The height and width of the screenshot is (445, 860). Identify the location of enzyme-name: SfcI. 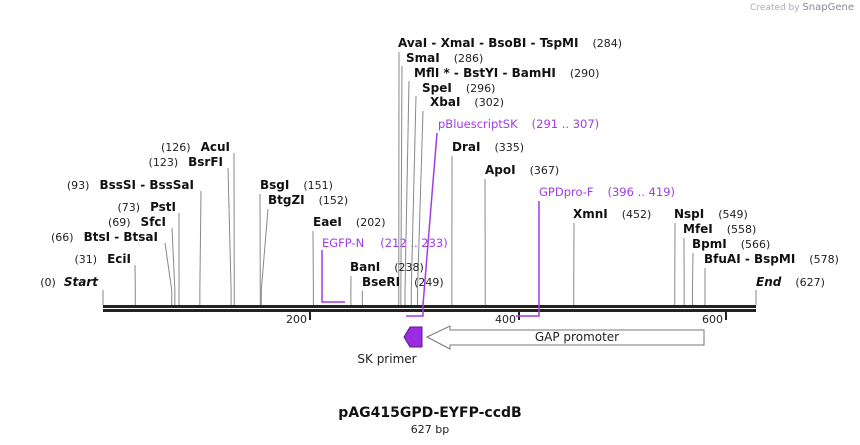
(153, 222).